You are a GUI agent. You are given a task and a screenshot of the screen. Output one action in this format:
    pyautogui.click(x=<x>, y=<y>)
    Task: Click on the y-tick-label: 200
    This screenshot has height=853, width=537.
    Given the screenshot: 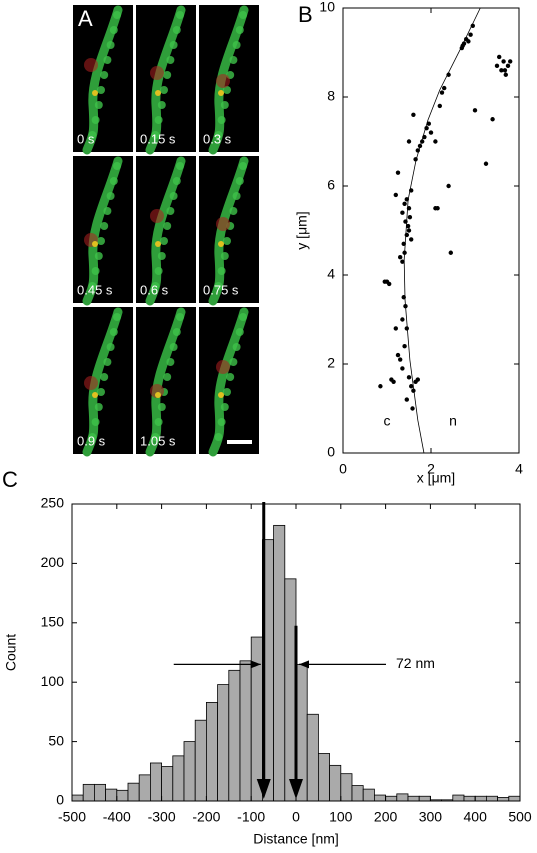 What is the action you would take?
    pyautogui.click(x=53, y=562)
    